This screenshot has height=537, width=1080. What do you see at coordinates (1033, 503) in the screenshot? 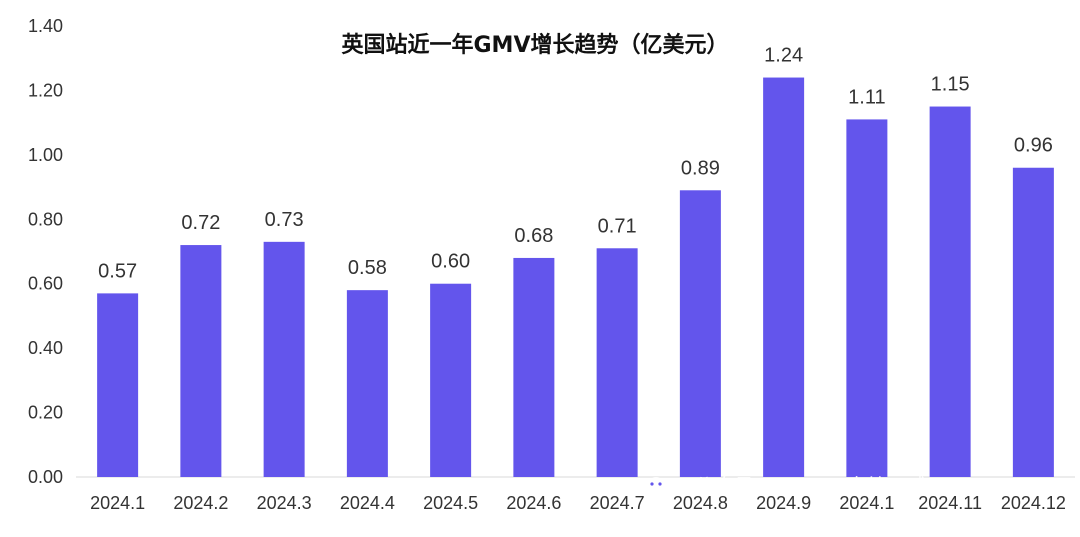
I see `x-tick-label: 2024.12` at bounding box center [1033, 503].